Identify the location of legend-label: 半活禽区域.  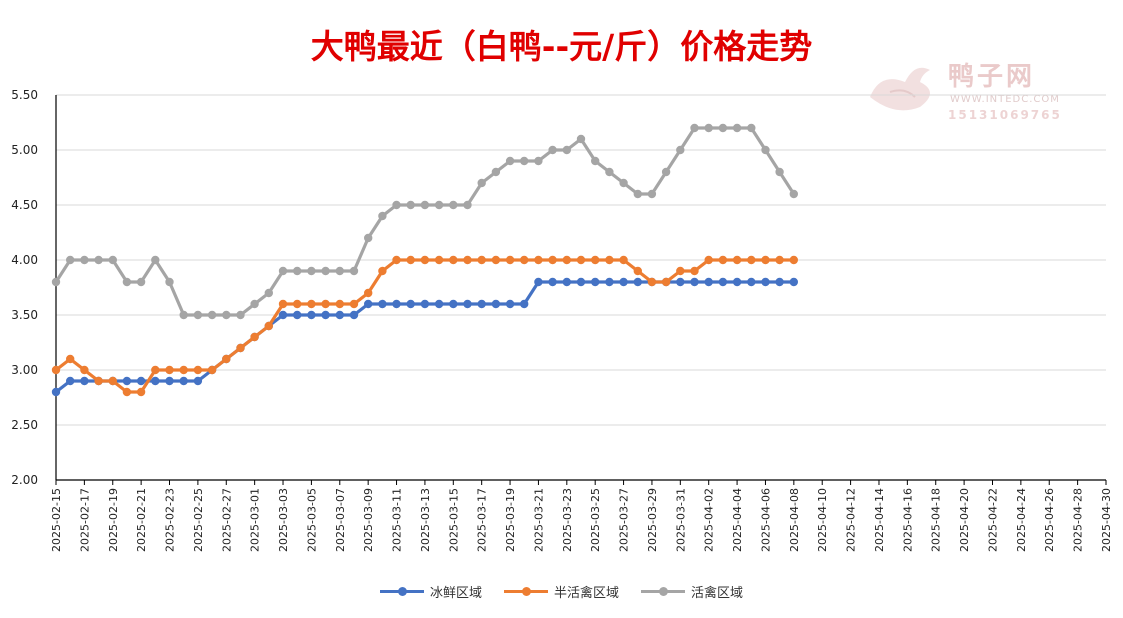
(586, 593).